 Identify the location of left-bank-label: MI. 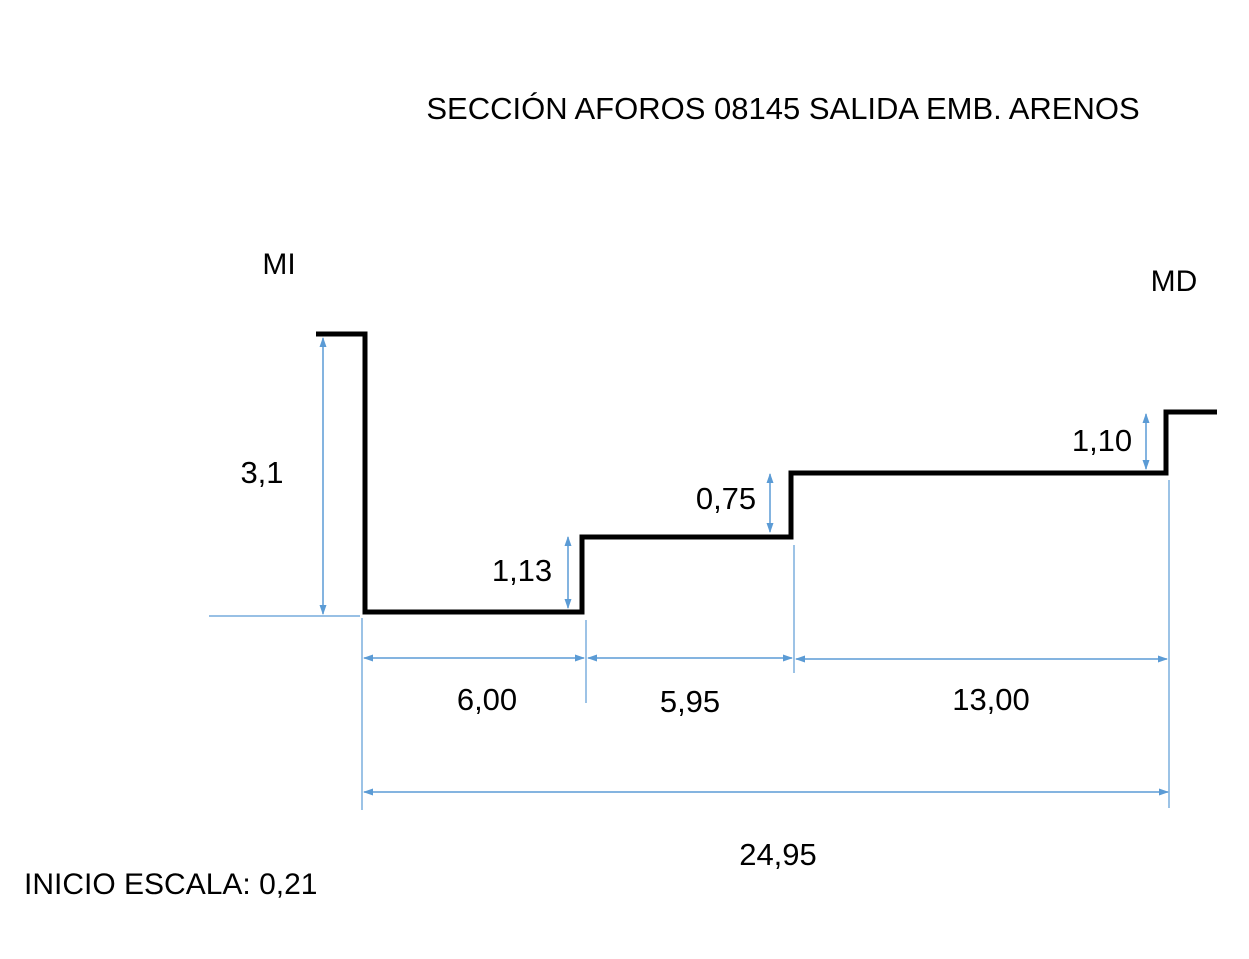
(278, 264).